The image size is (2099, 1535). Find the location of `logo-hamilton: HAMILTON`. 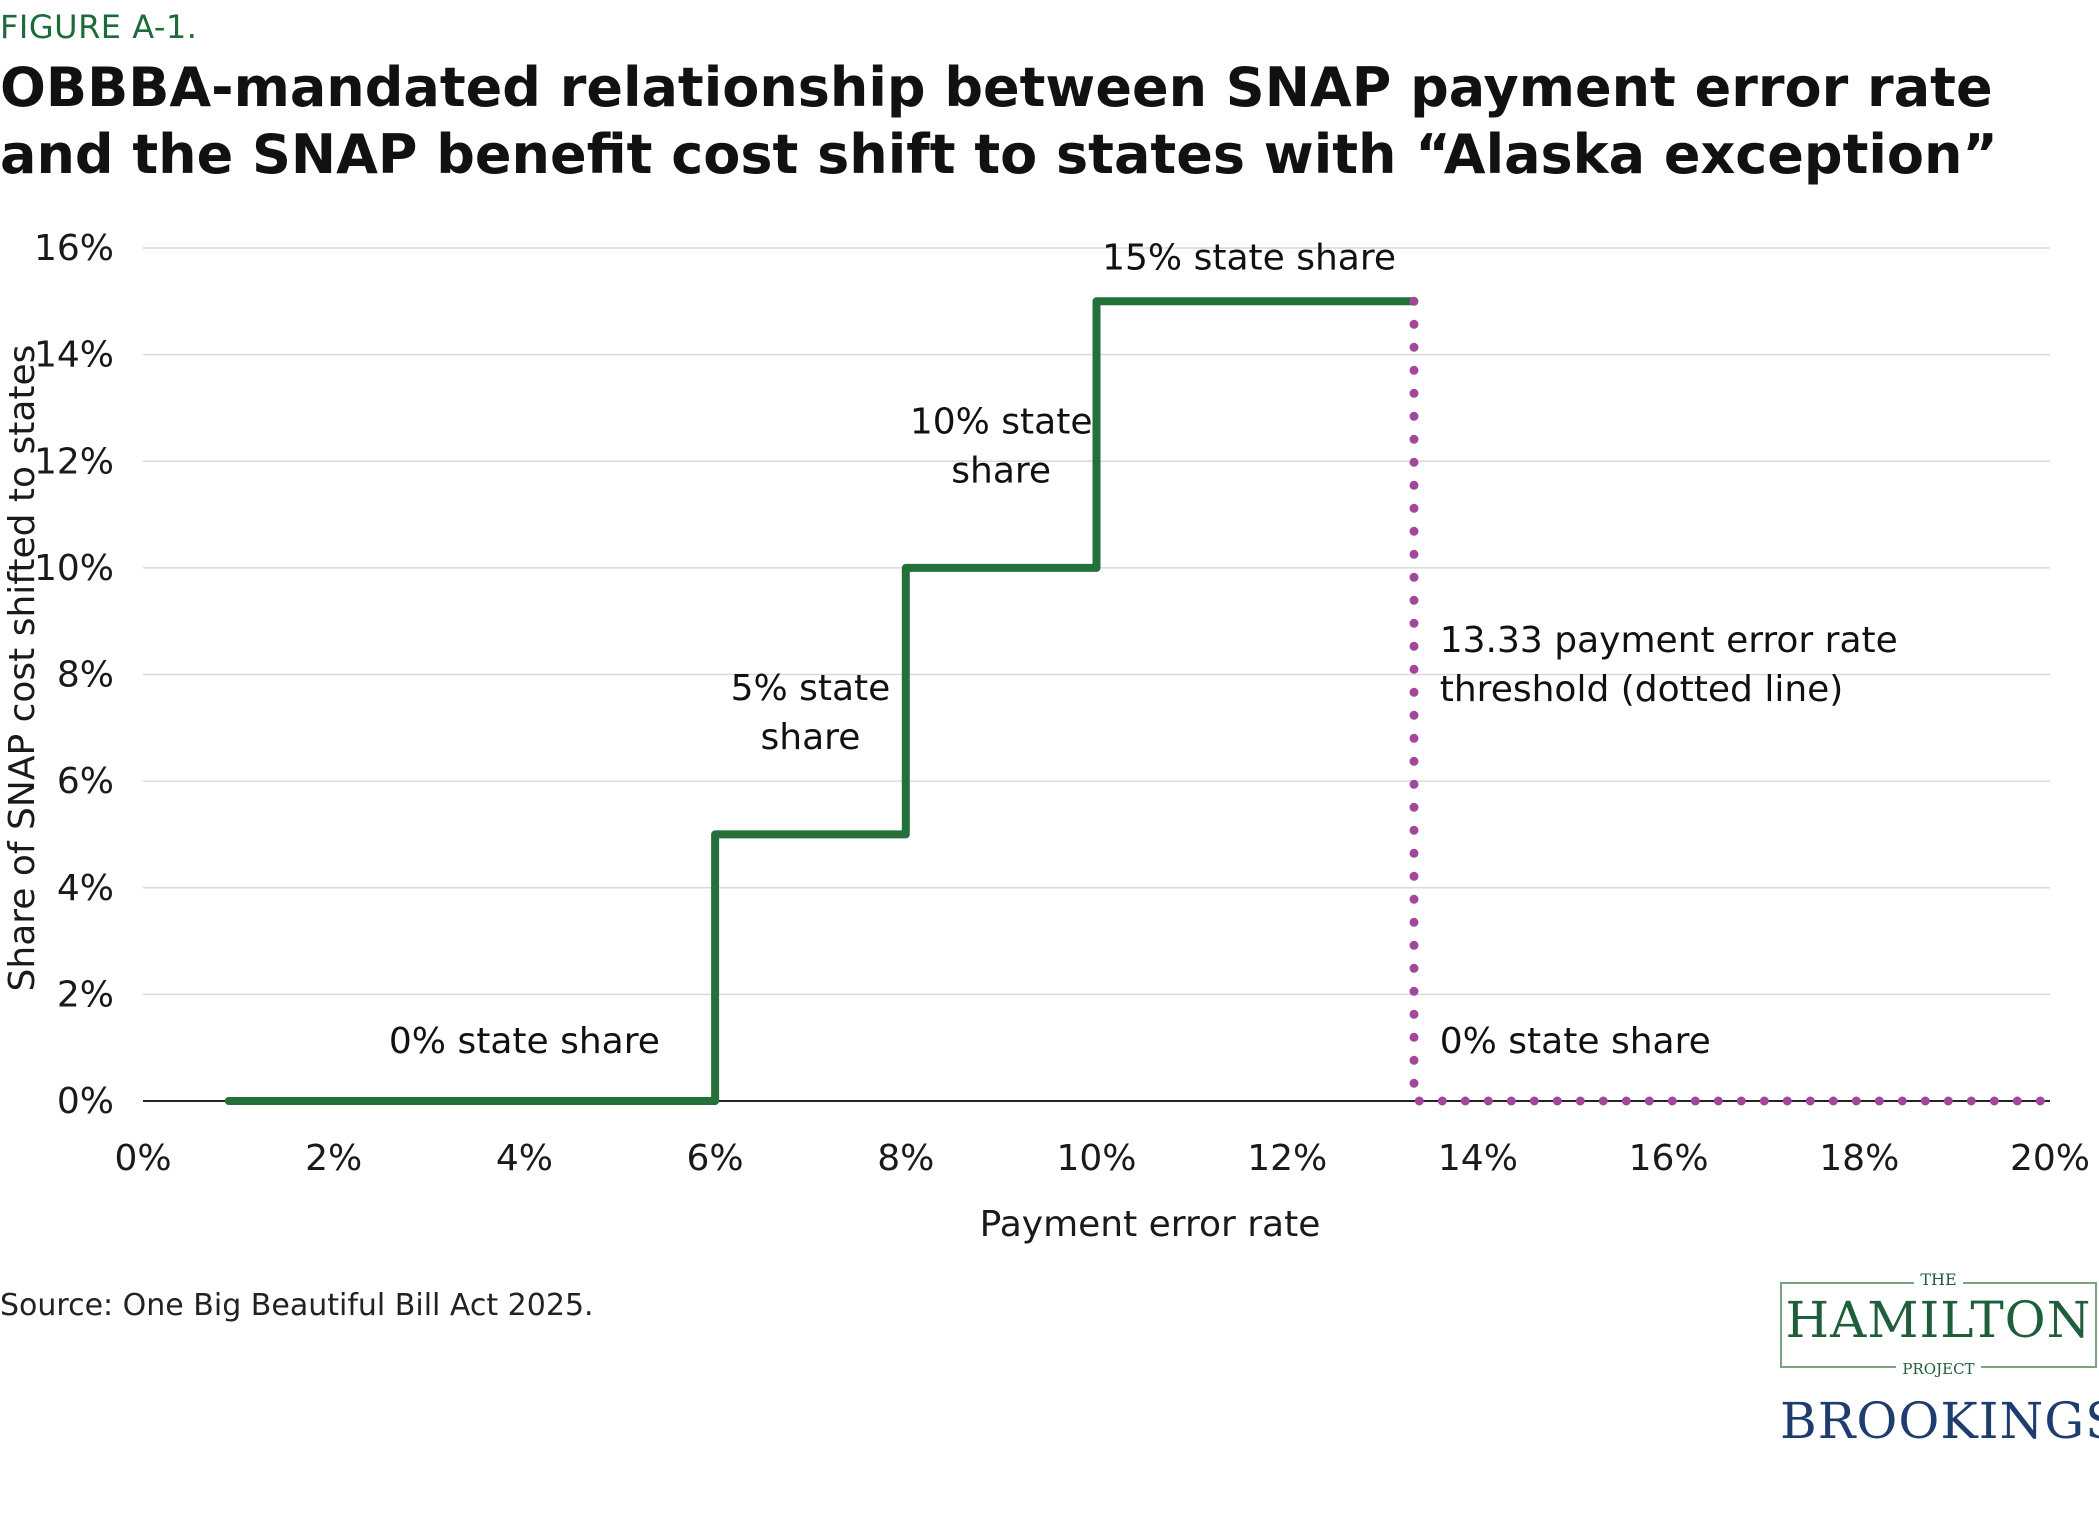

logo-hamilton: HAMILTON is located at coordinates (1938, 1320).